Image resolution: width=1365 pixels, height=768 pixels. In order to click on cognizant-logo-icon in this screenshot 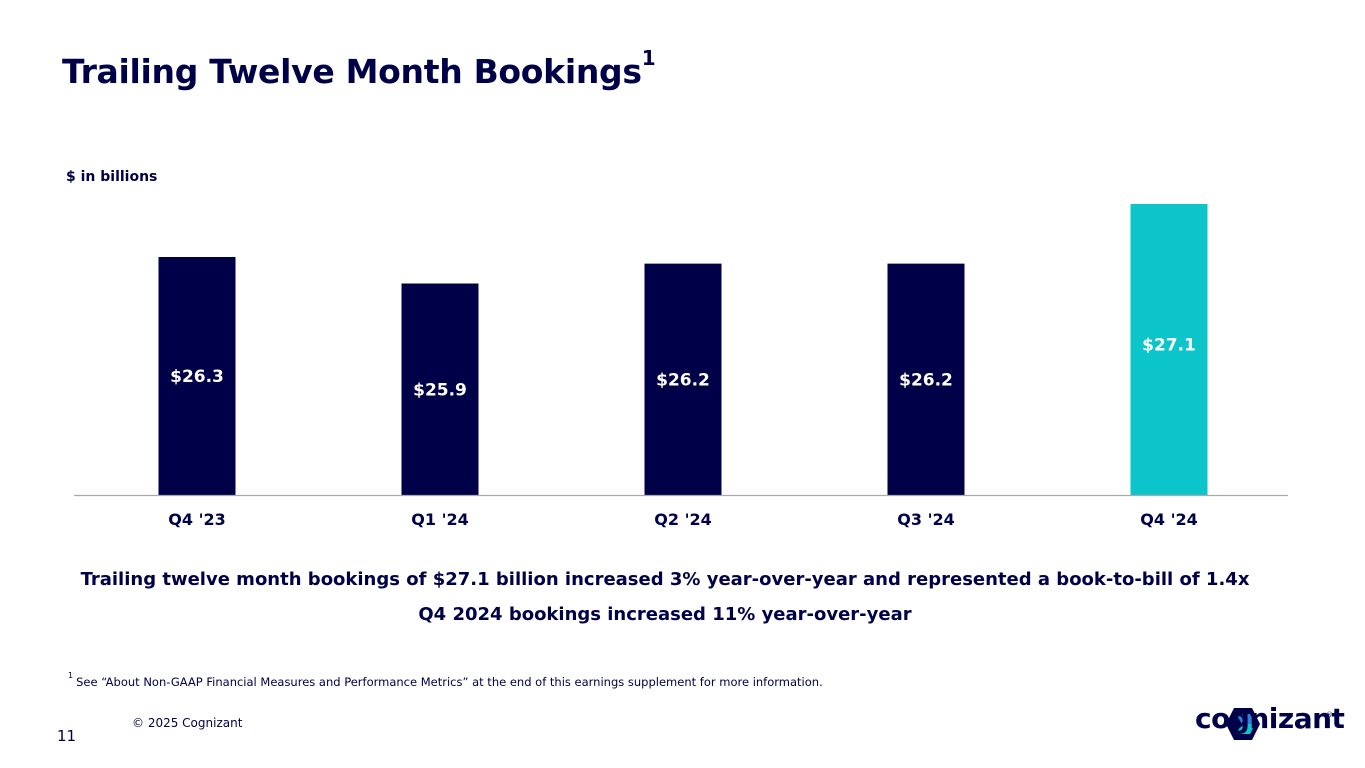, I will do `click(1243, 724)`.